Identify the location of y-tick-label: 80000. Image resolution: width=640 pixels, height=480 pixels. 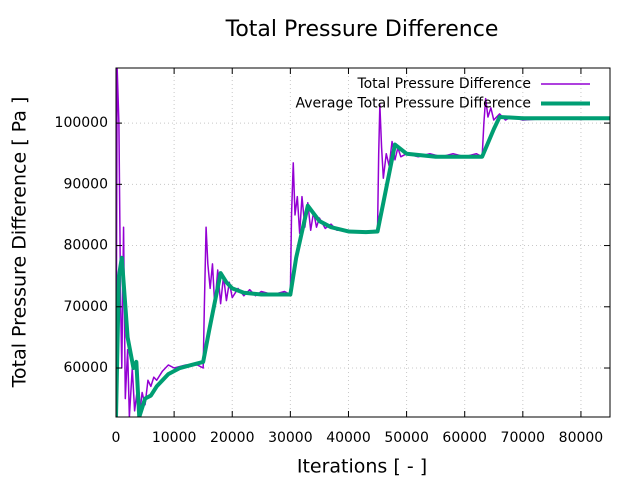
(85, 246).